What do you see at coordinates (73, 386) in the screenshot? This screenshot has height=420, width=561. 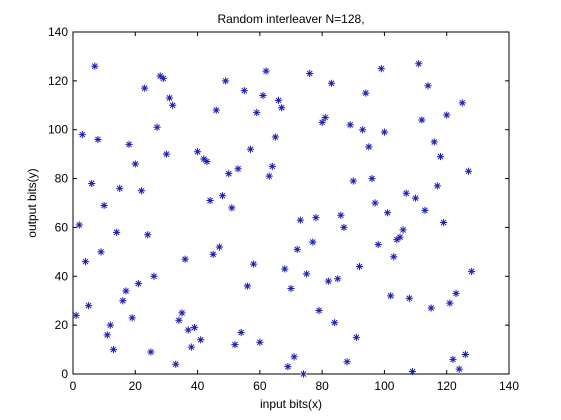 I see `x-tick-label: 0` at bounding box center [73, 386].